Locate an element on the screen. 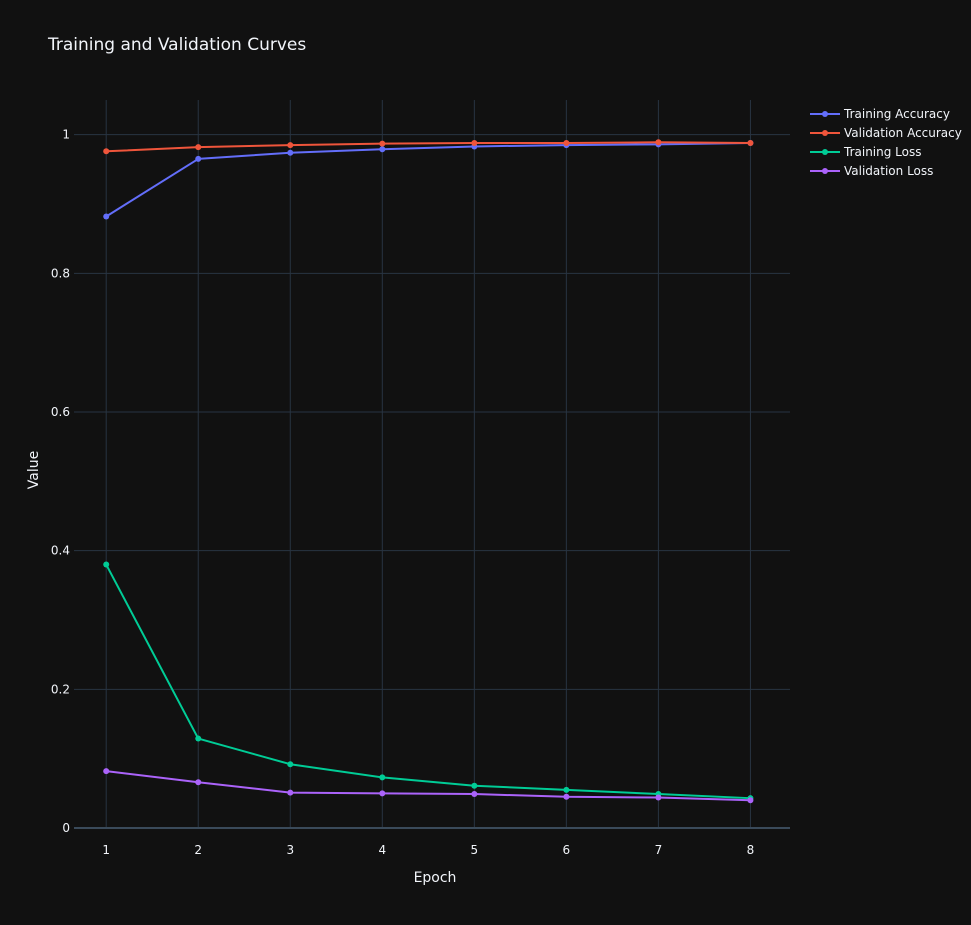 This screenshot has height=925, width=971. y-tick-label: 0 is located at coordinates (66, 828).